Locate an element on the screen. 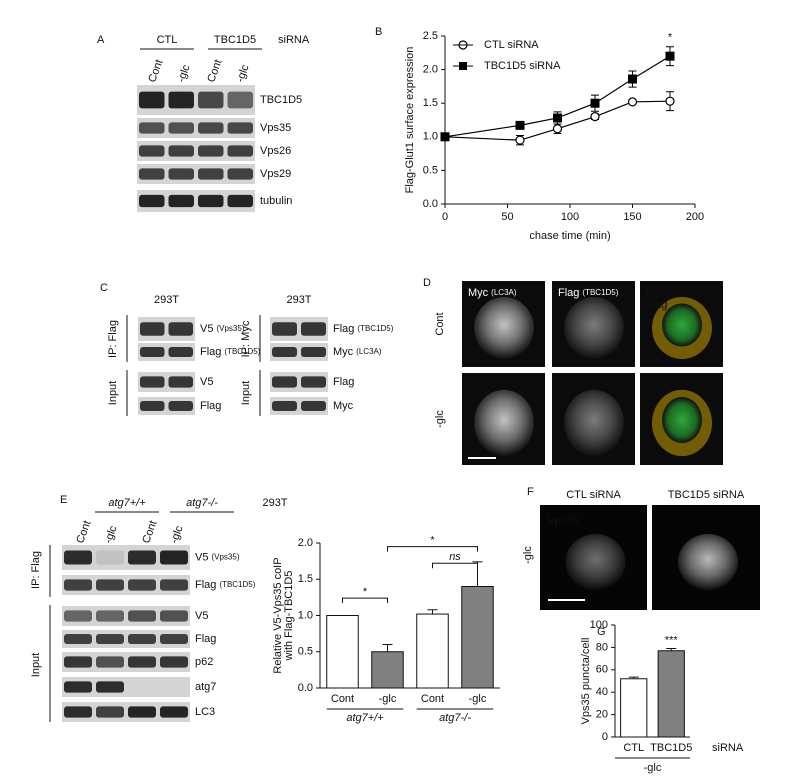 This screenshot has height=780, width=800. column-label: CTL siRNA is located at coordinates (593, 495).